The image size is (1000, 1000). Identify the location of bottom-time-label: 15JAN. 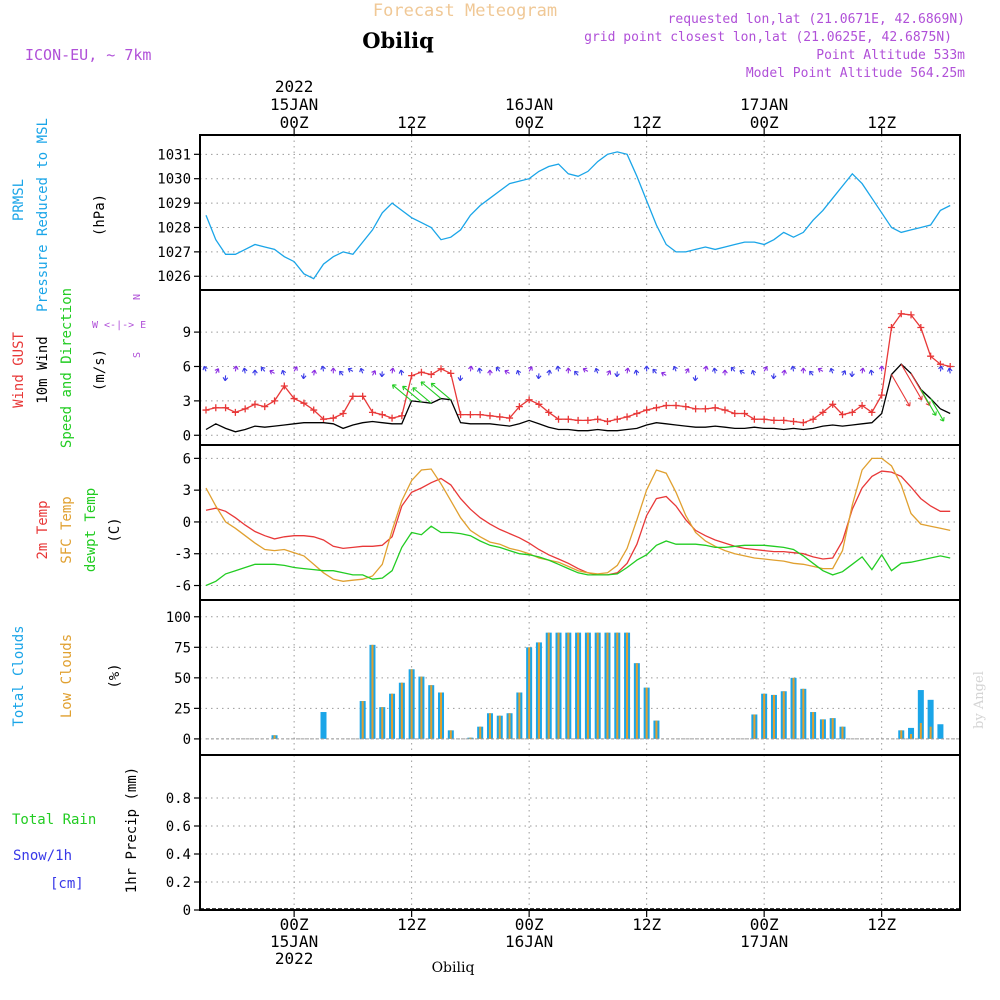
(294, 941).